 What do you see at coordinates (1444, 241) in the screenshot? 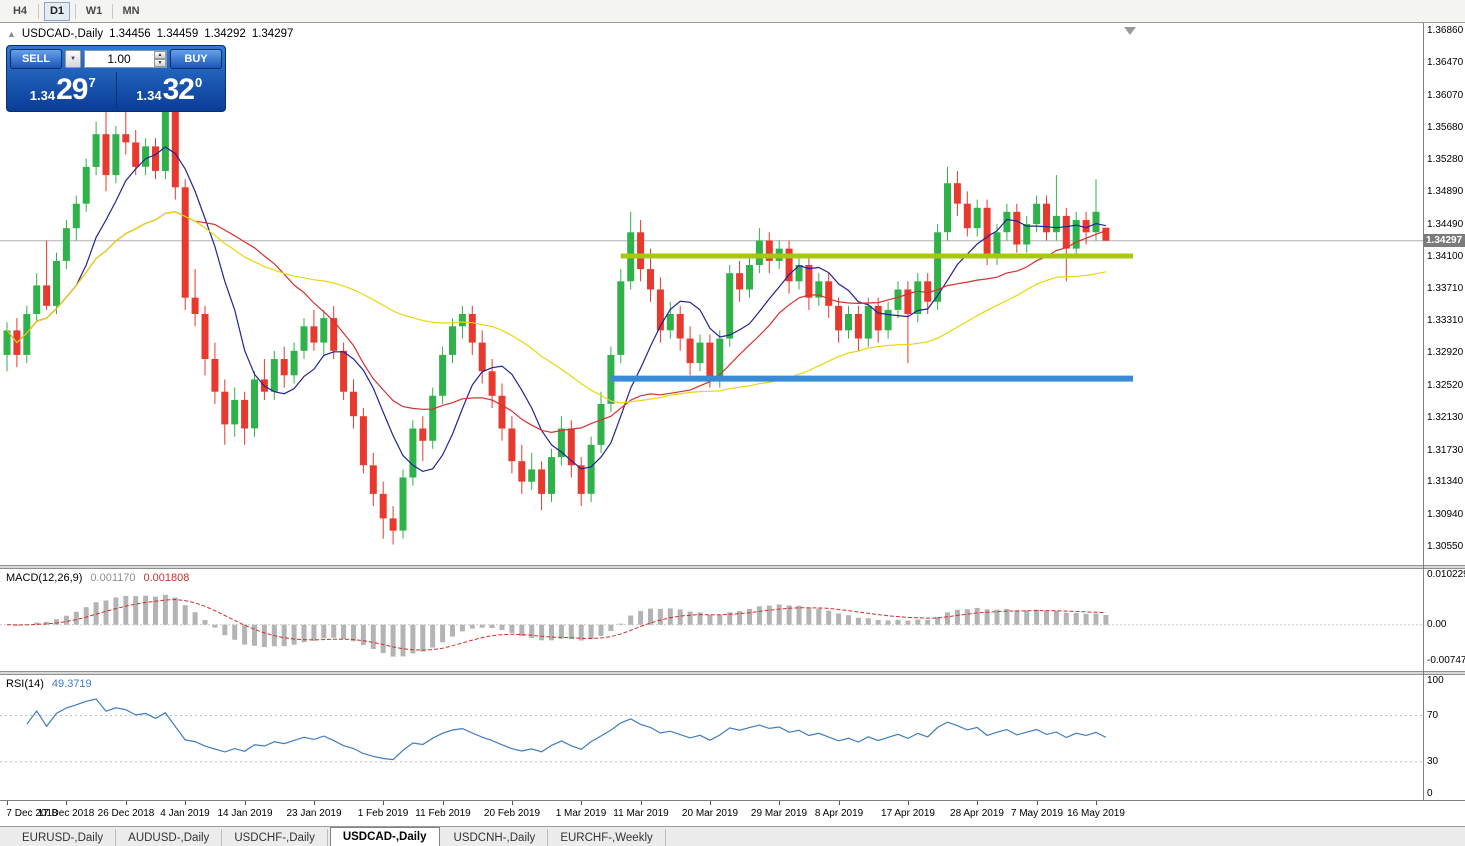
I see `bid-price-badge: 1.34297` at bounding box center [1444, 241].